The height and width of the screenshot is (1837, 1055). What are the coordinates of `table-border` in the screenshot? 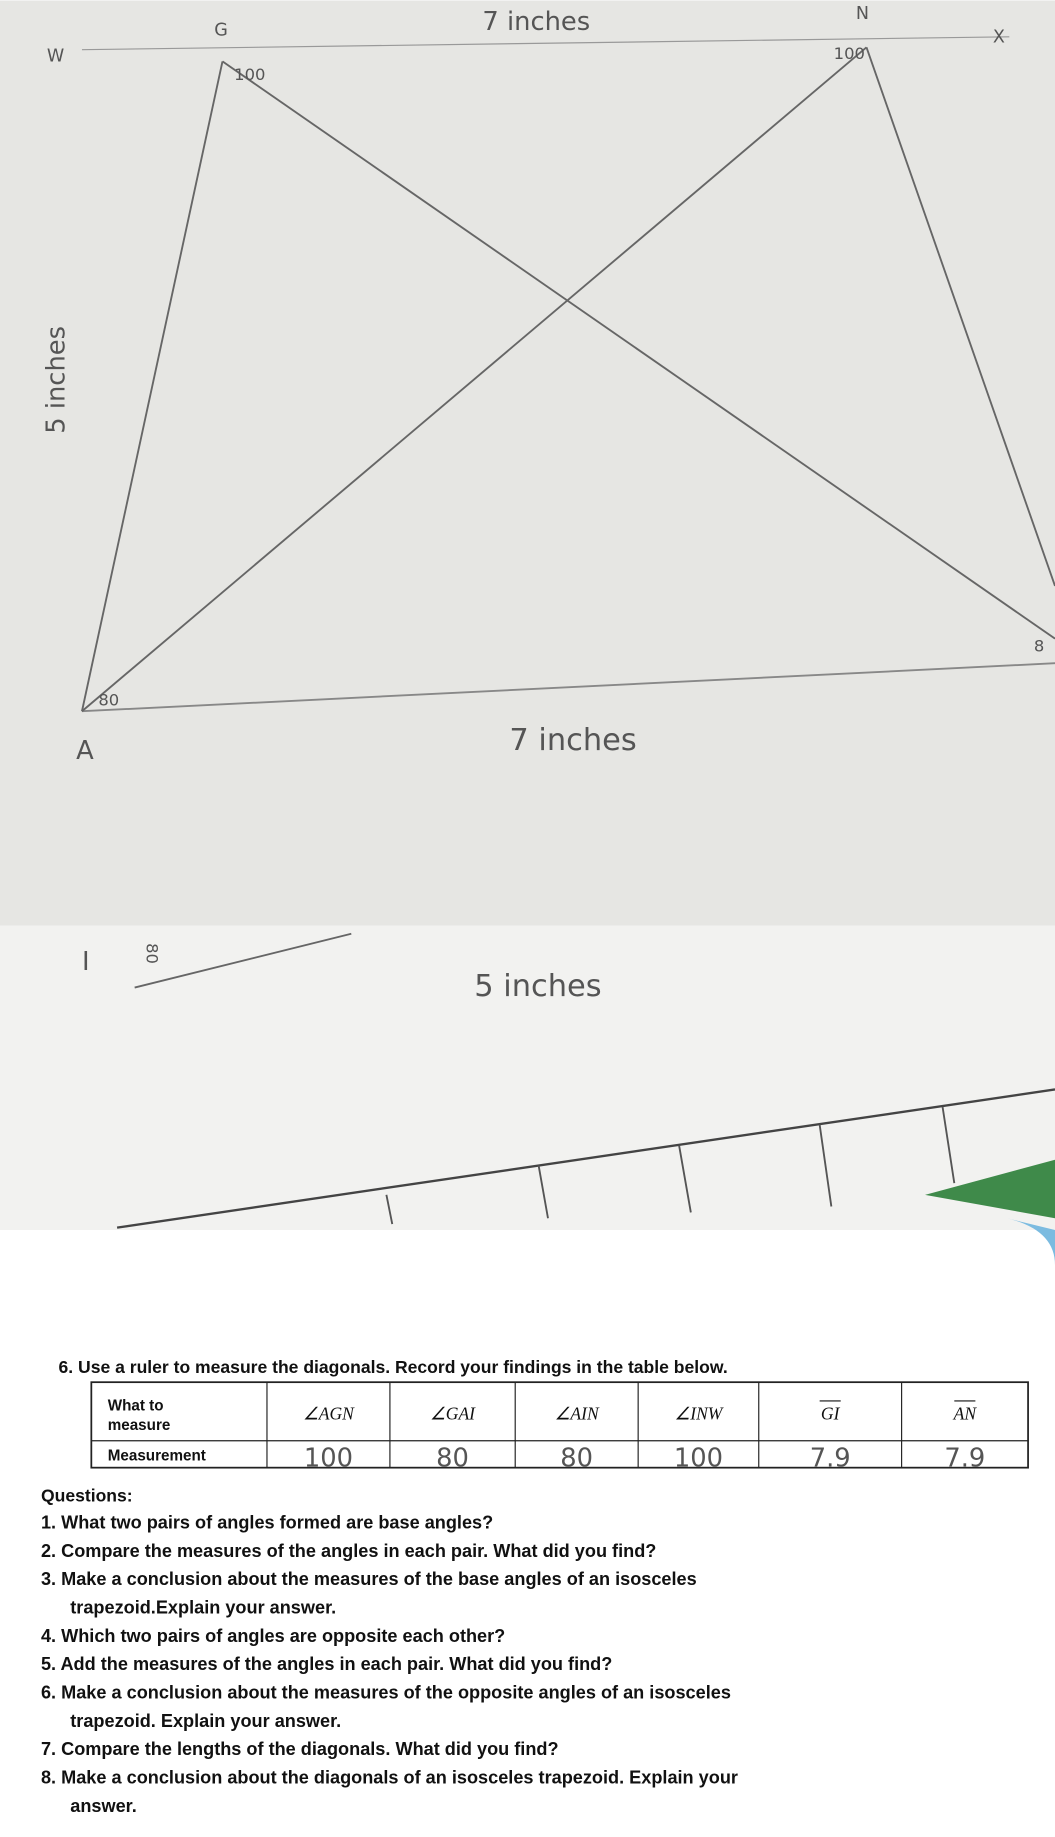 It's located at (559, 1425).